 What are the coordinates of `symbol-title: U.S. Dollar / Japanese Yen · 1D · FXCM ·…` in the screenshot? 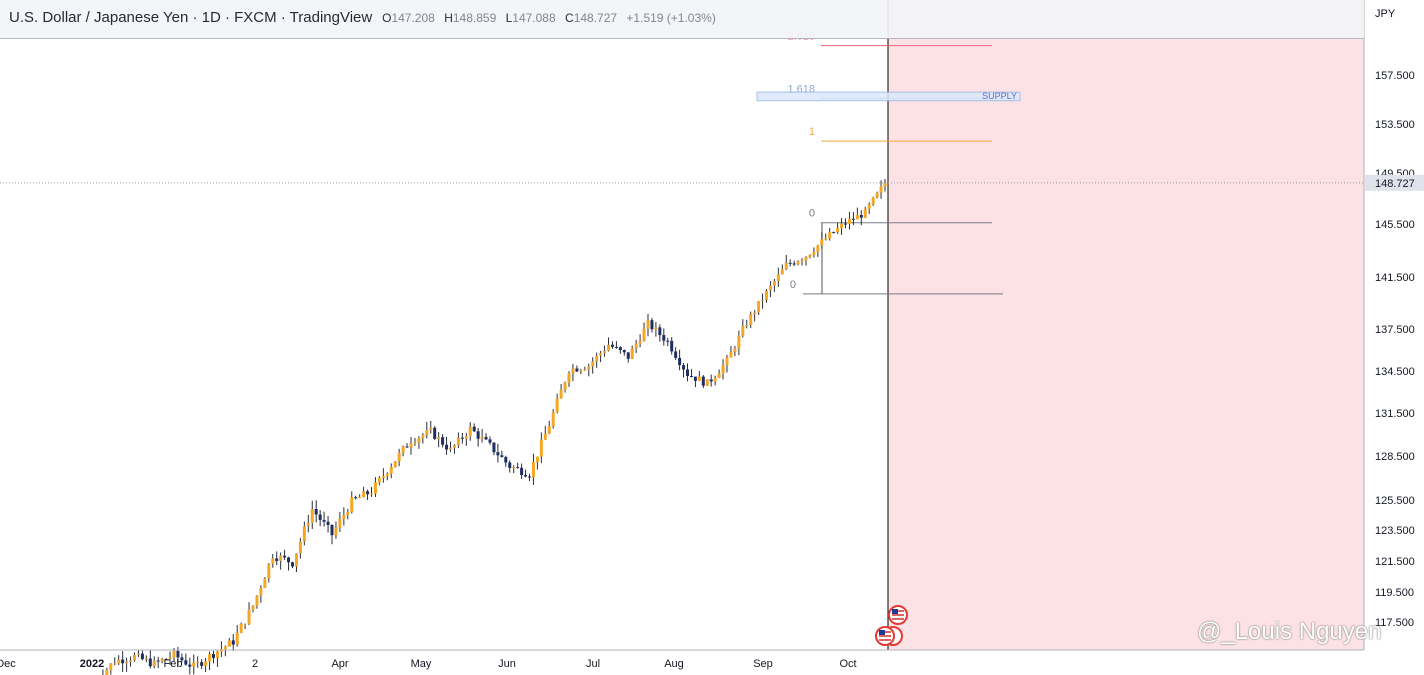 It's located at (191, 17).